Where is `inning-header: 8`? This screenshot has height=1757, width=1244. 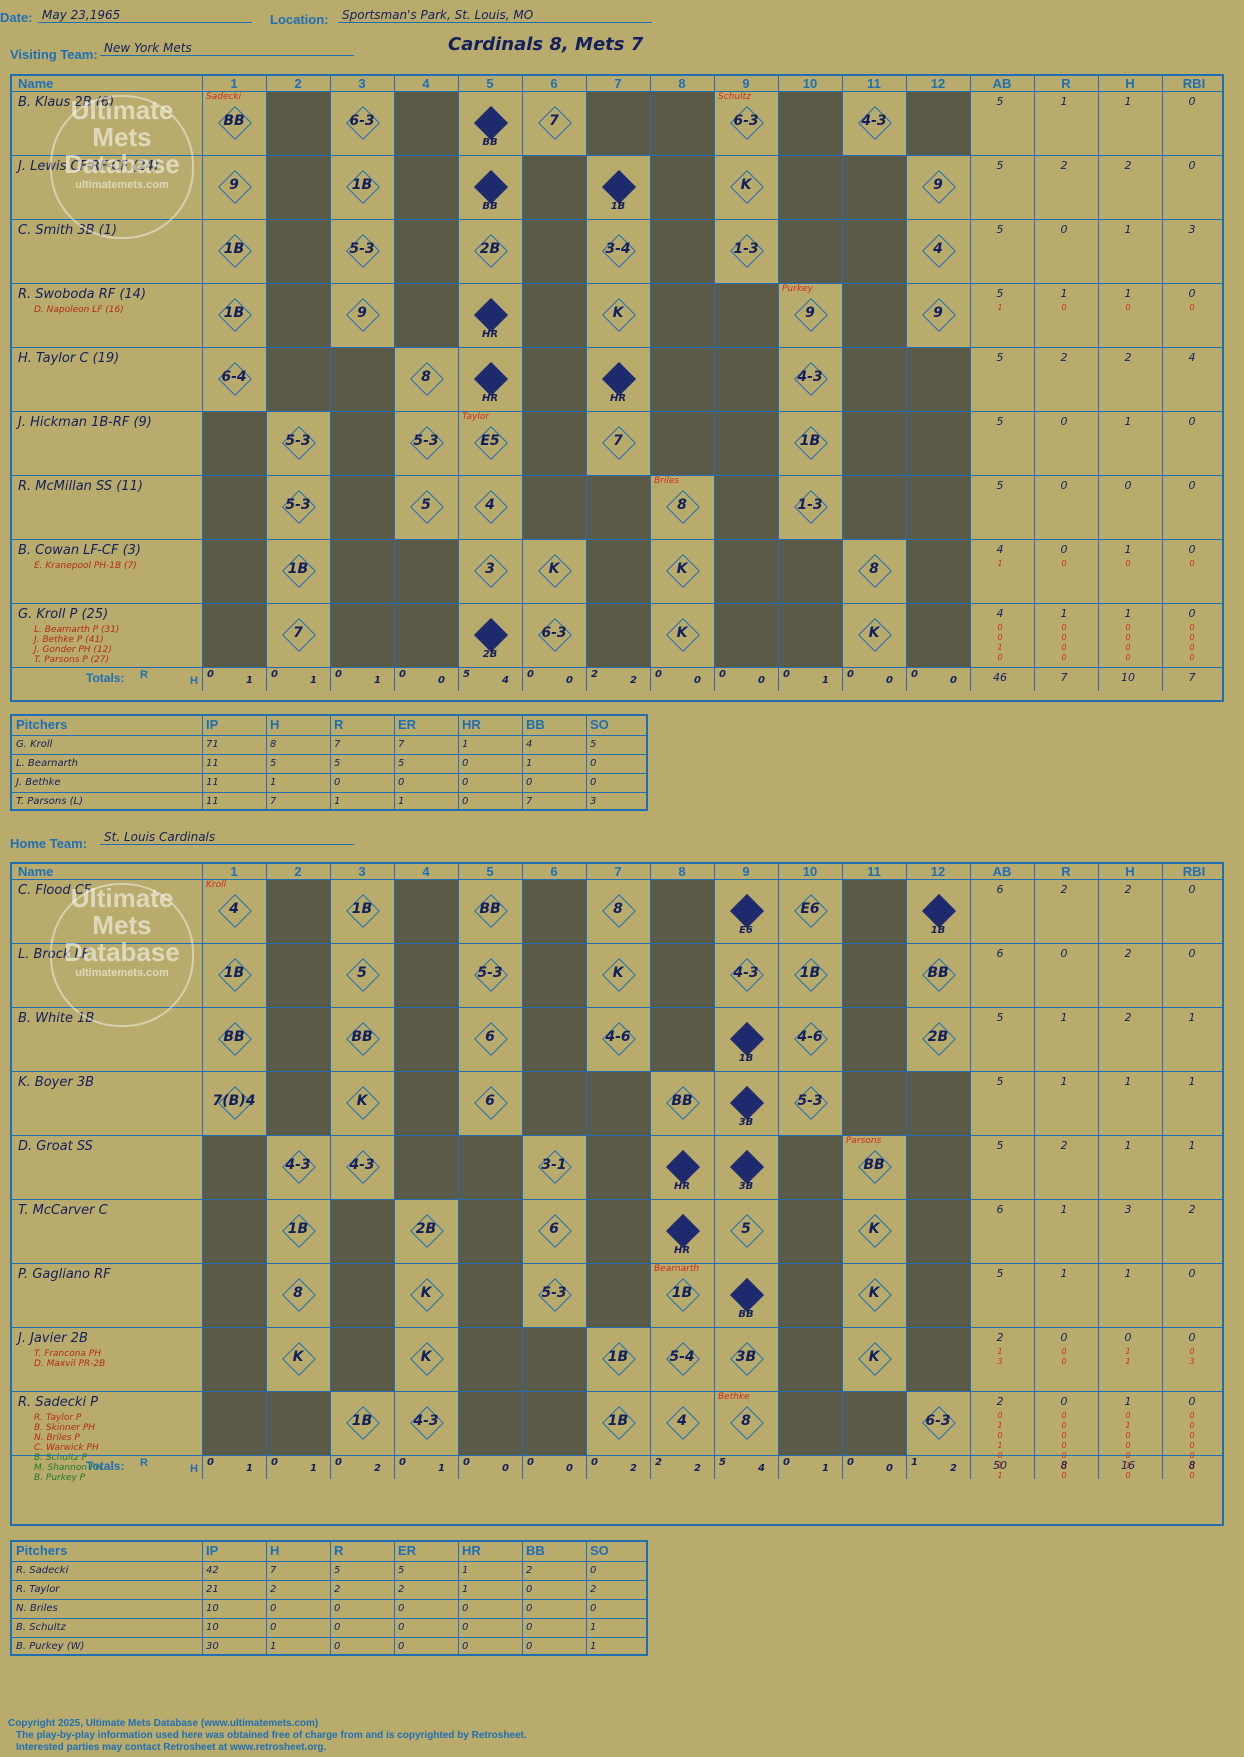
inning-header: 8 is located at coordinates (682, 871).